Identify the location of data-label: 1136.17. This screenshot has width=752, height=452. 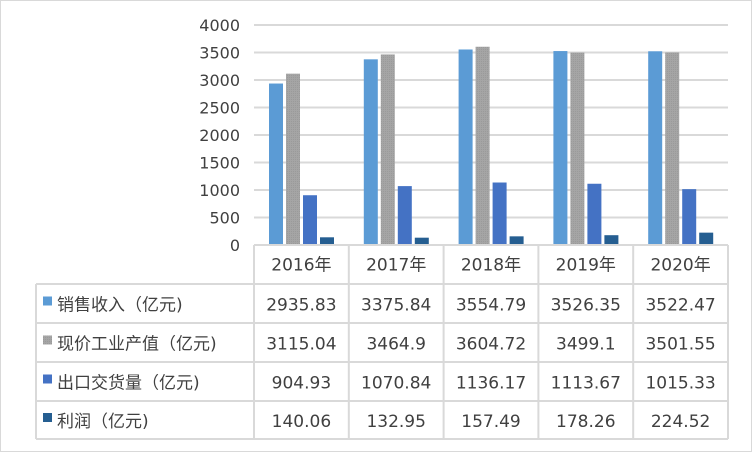
(491, 384).